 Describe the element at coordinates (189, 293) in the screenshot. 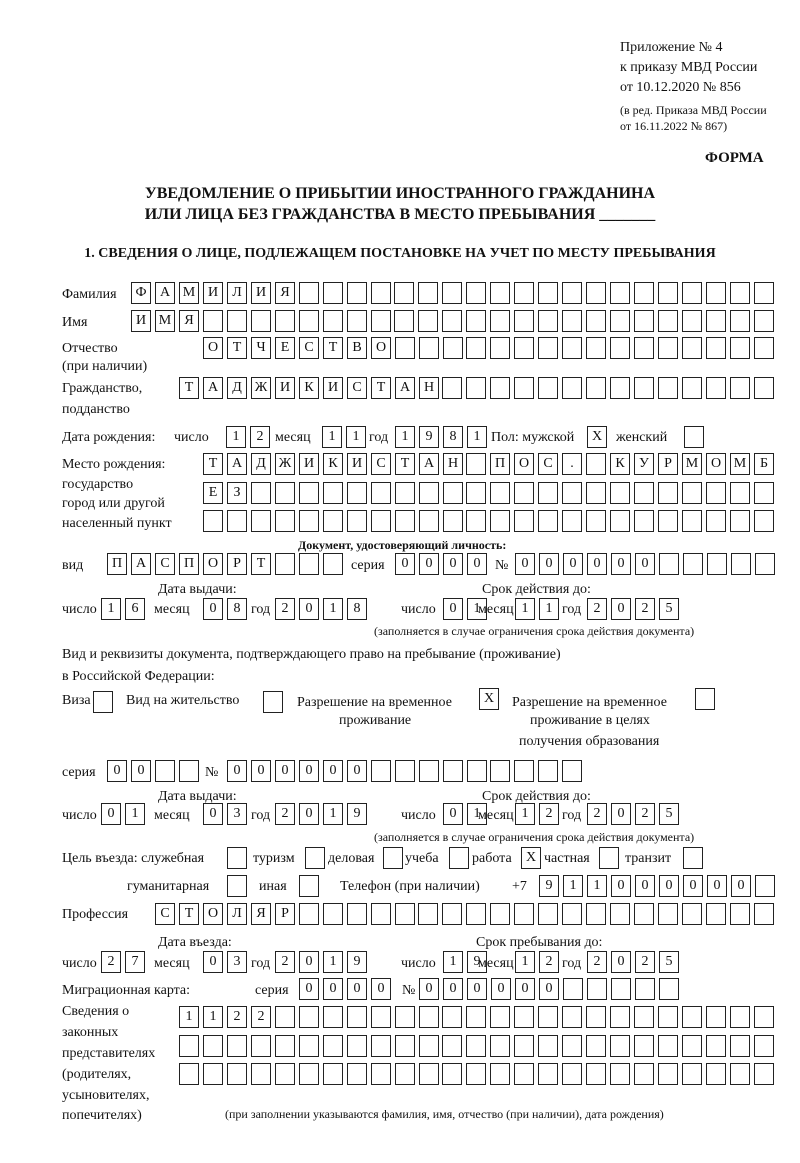

I see `char-box-surname: М` at that location.